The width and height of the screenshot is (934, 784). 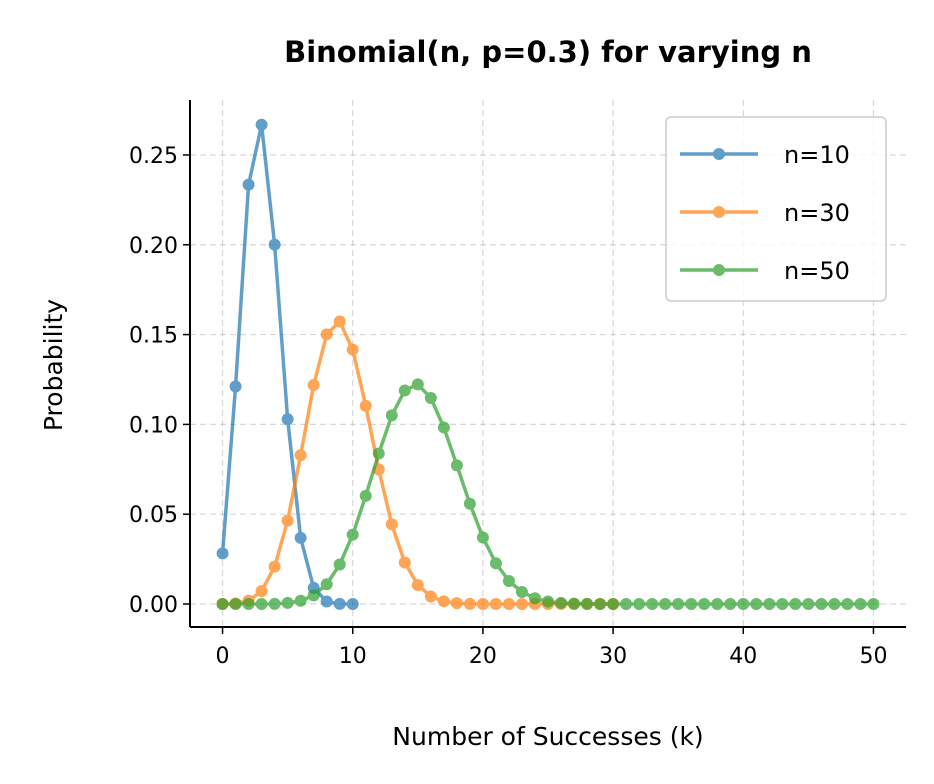 What do you see at coordinates (817, 271) in the screenshot?
I see `legend-label: n=50` at bounding box center [817, 271].